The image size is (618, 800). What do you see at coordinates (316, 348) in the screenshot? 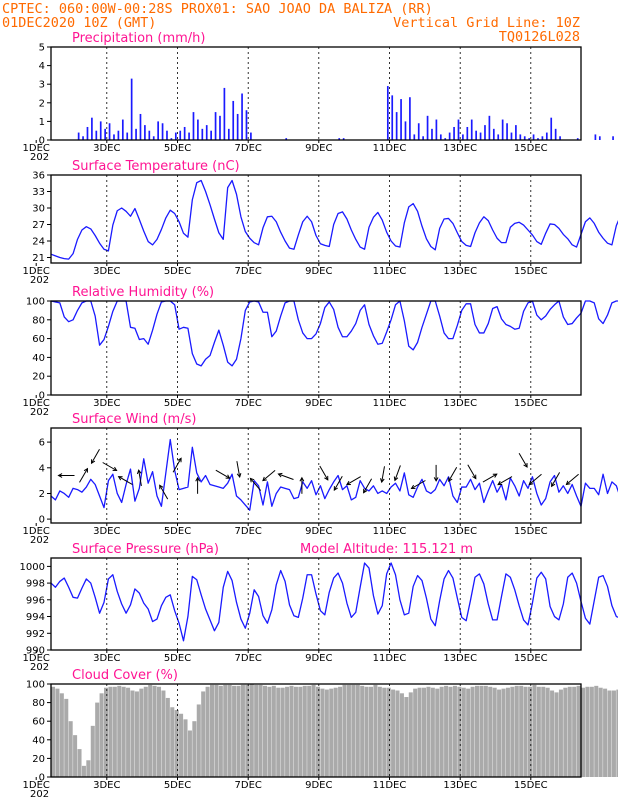
I see `humidity-frame` at bounding box center [316, 348].